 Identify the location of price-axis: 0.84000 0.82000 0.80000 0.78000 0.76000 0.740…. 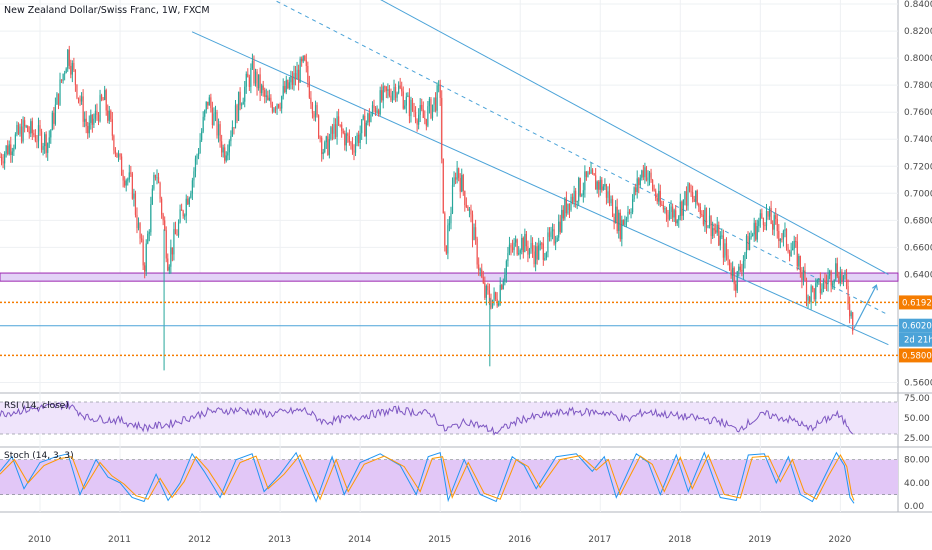
(915, 256).